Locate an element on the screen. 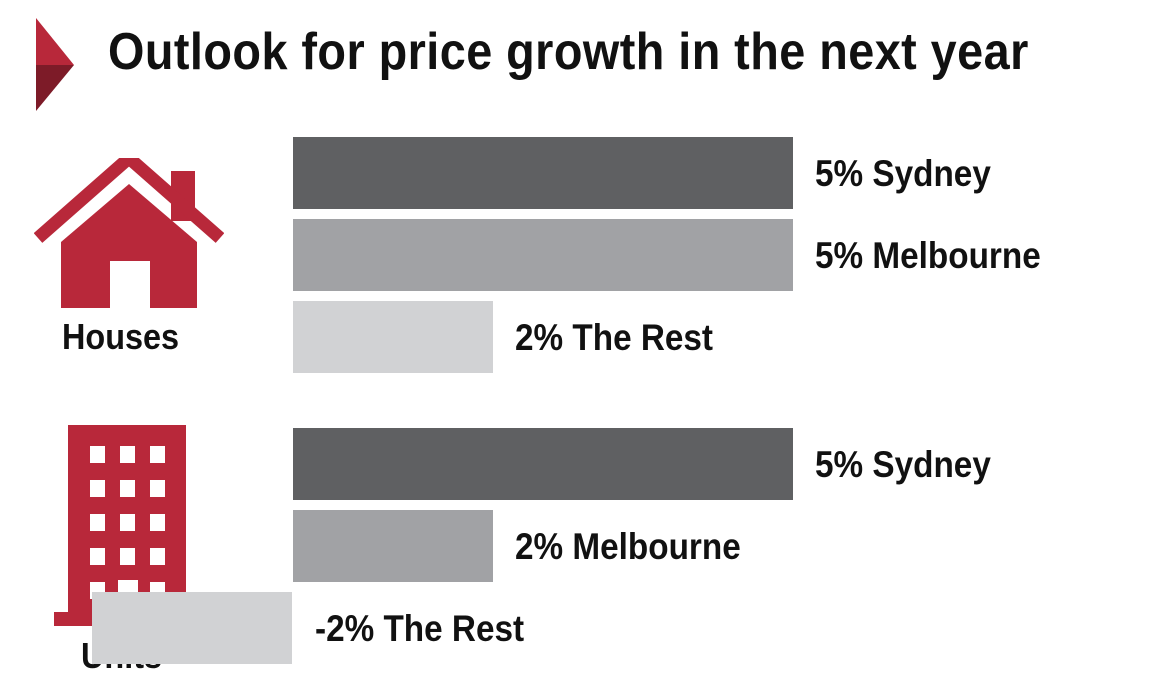 This screenshot has width=1160, height=690. bar-units-melbourne is located at coordinates (393, 546).